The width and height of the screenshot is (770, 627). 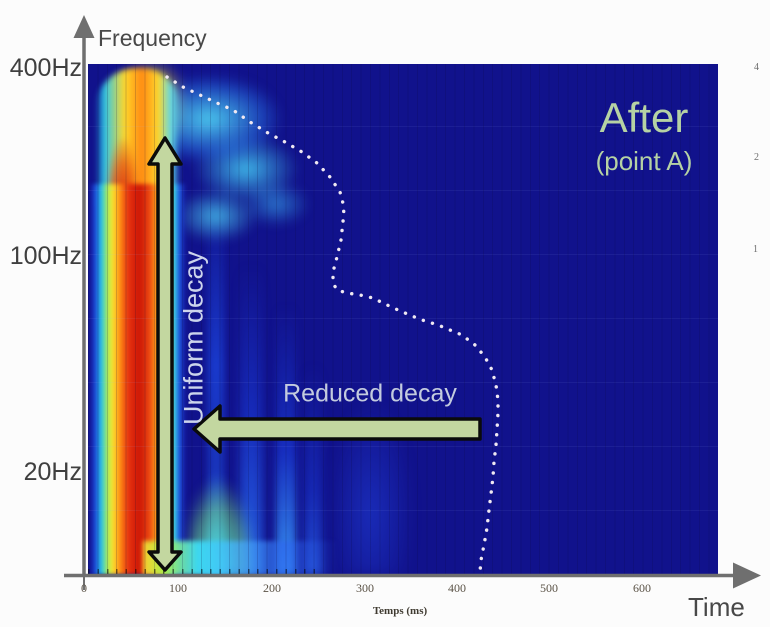 What do you see at coordinates (756, 157) in the screenshot?
I see `right-tick-2: 2` at bounding box center [756, 157].